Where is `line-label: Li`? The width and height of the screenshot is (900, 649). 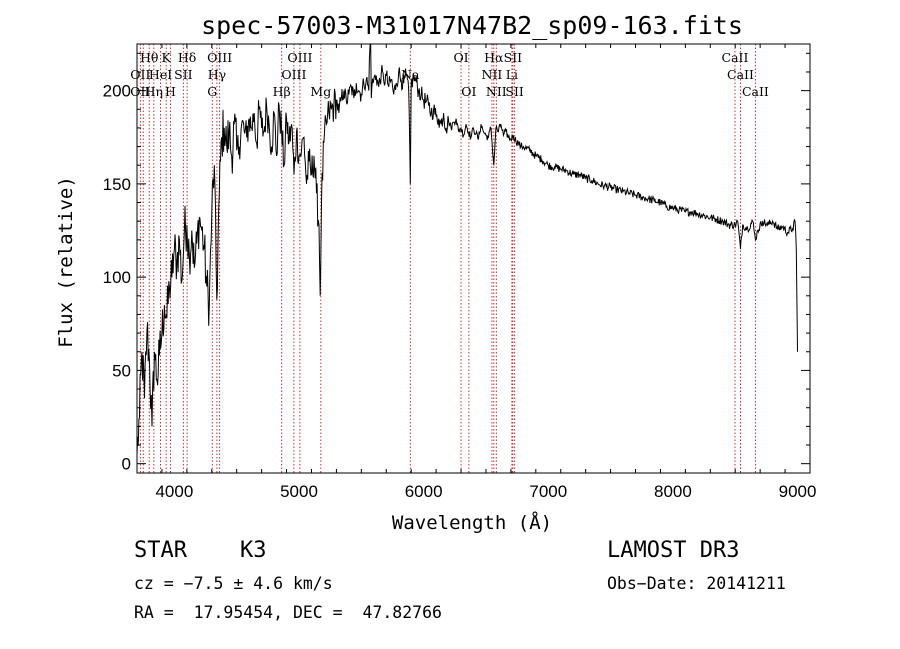
line-label: Li is located at coordinates (512, 74).